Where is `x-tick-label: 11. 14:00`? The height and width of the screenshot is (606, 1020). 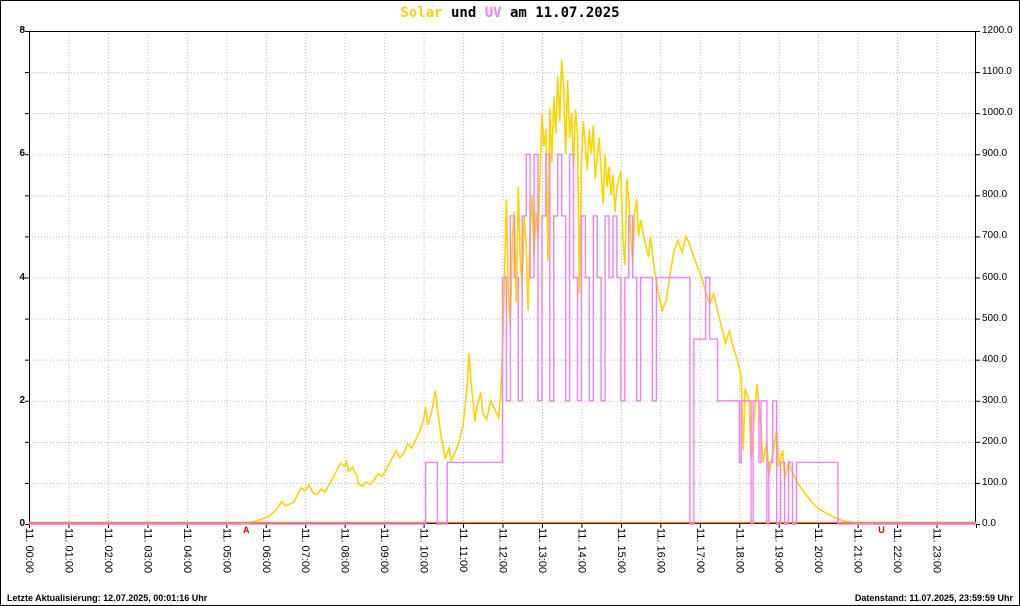 x-tick-label: 11. 14:00 is located at coordinates (581, 551).